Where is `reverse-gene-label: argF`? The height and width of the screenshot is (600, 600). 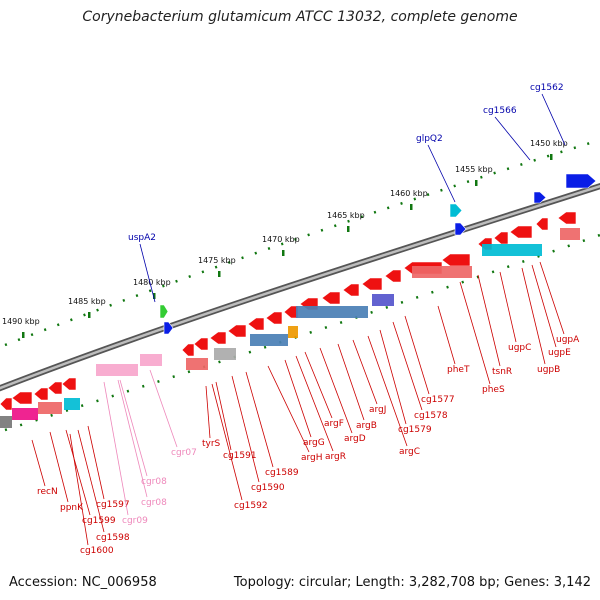
reverse-gene-label: argF is located at coordinates (334, 424).